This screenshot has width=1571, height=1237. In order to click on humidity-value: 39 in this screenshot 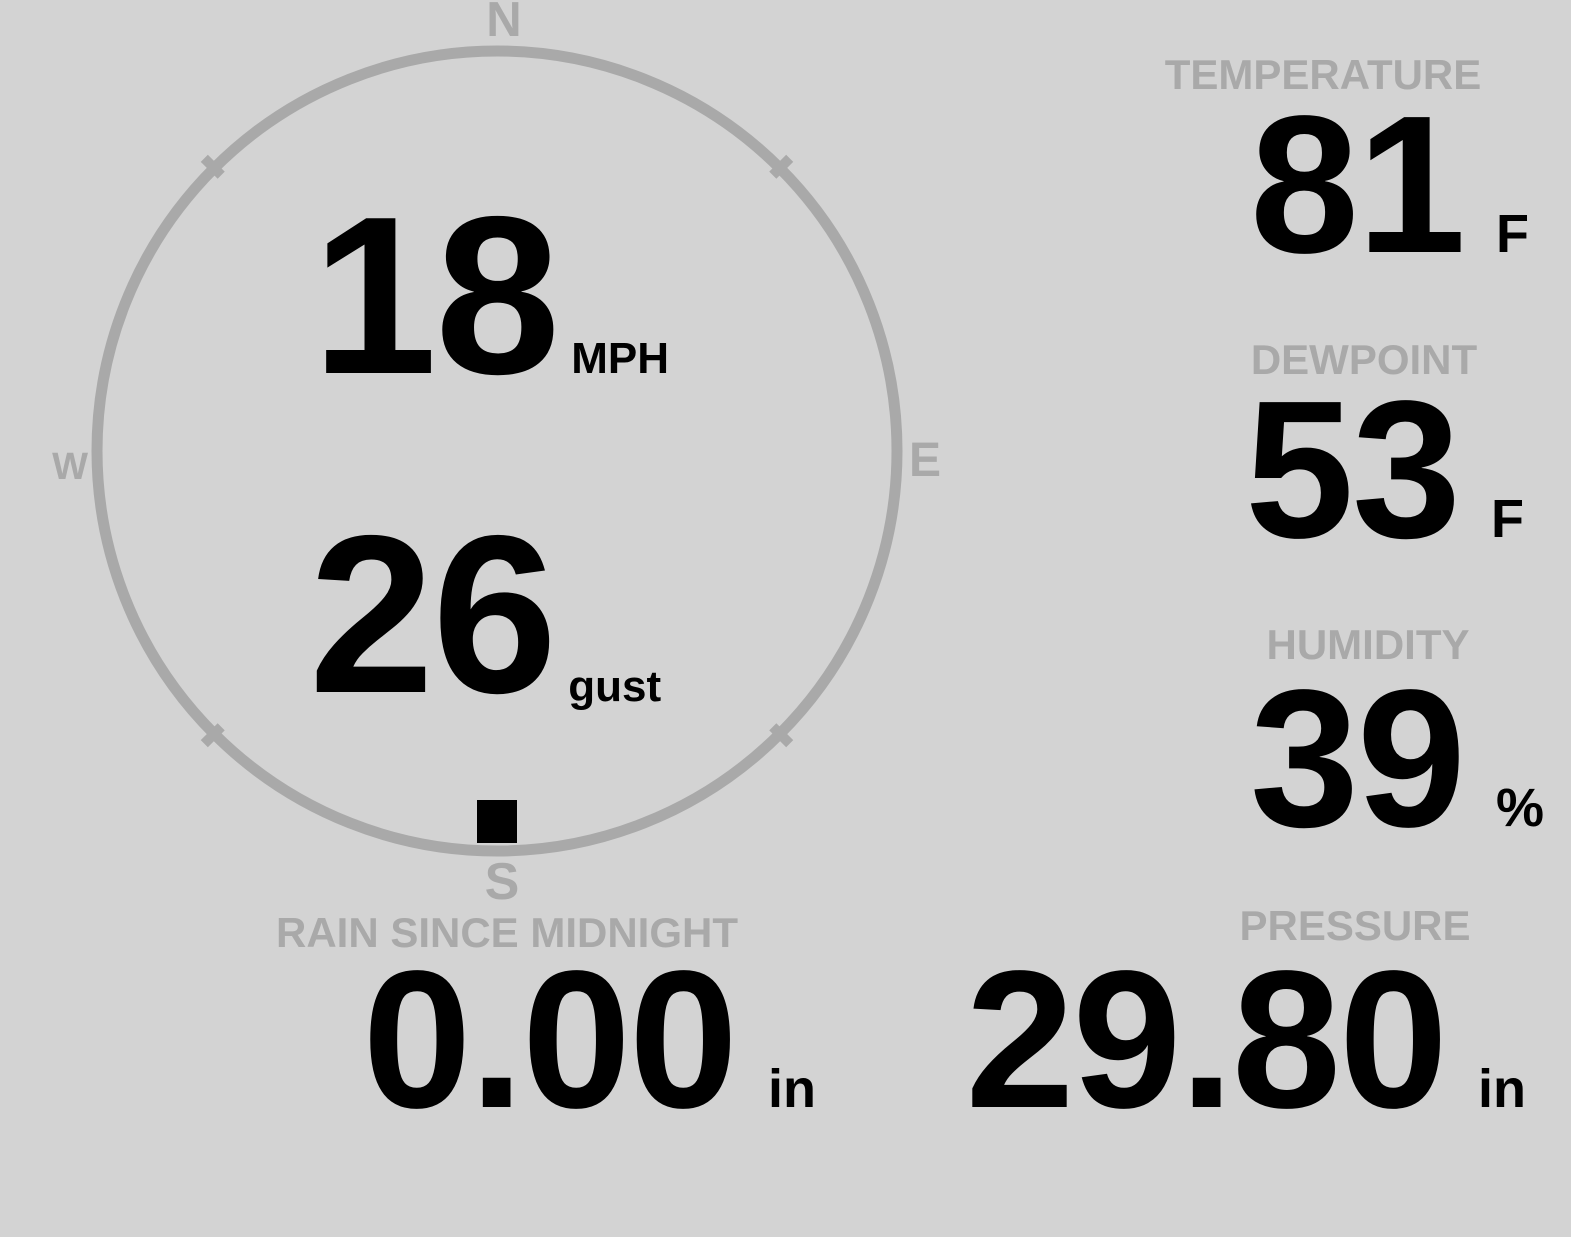, I will do `click(1357, 758)`.